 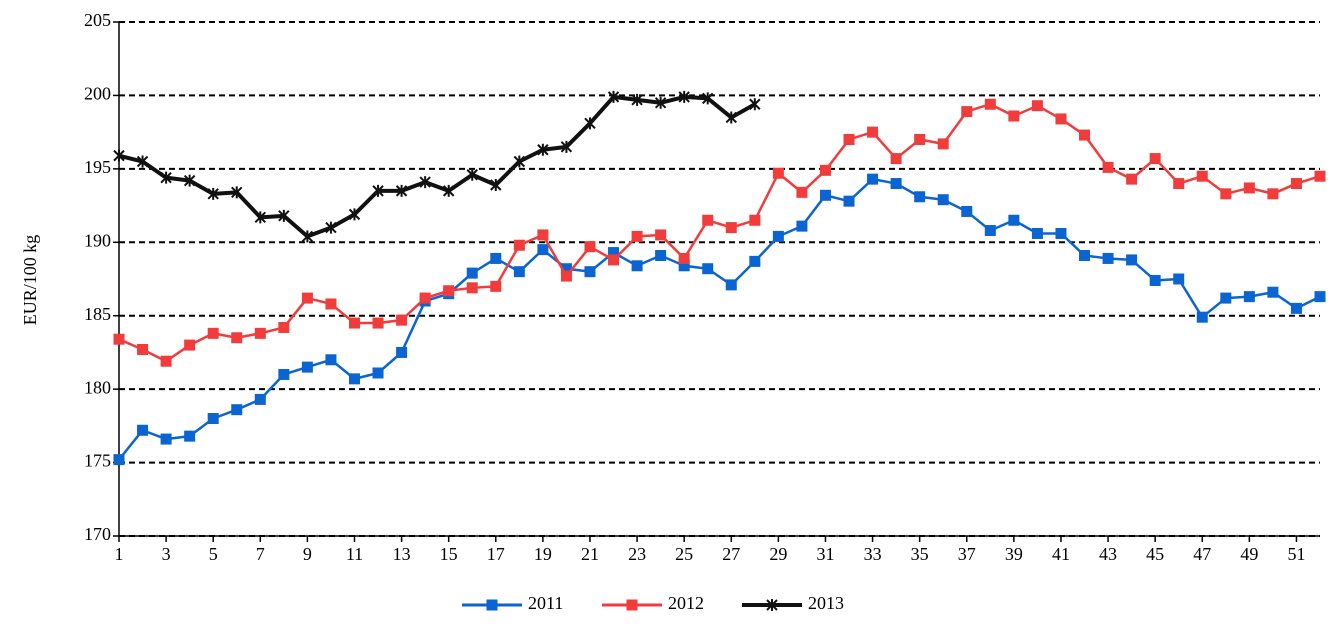 I want to click on x-tick-label: 25, so click(x=684, y=554).